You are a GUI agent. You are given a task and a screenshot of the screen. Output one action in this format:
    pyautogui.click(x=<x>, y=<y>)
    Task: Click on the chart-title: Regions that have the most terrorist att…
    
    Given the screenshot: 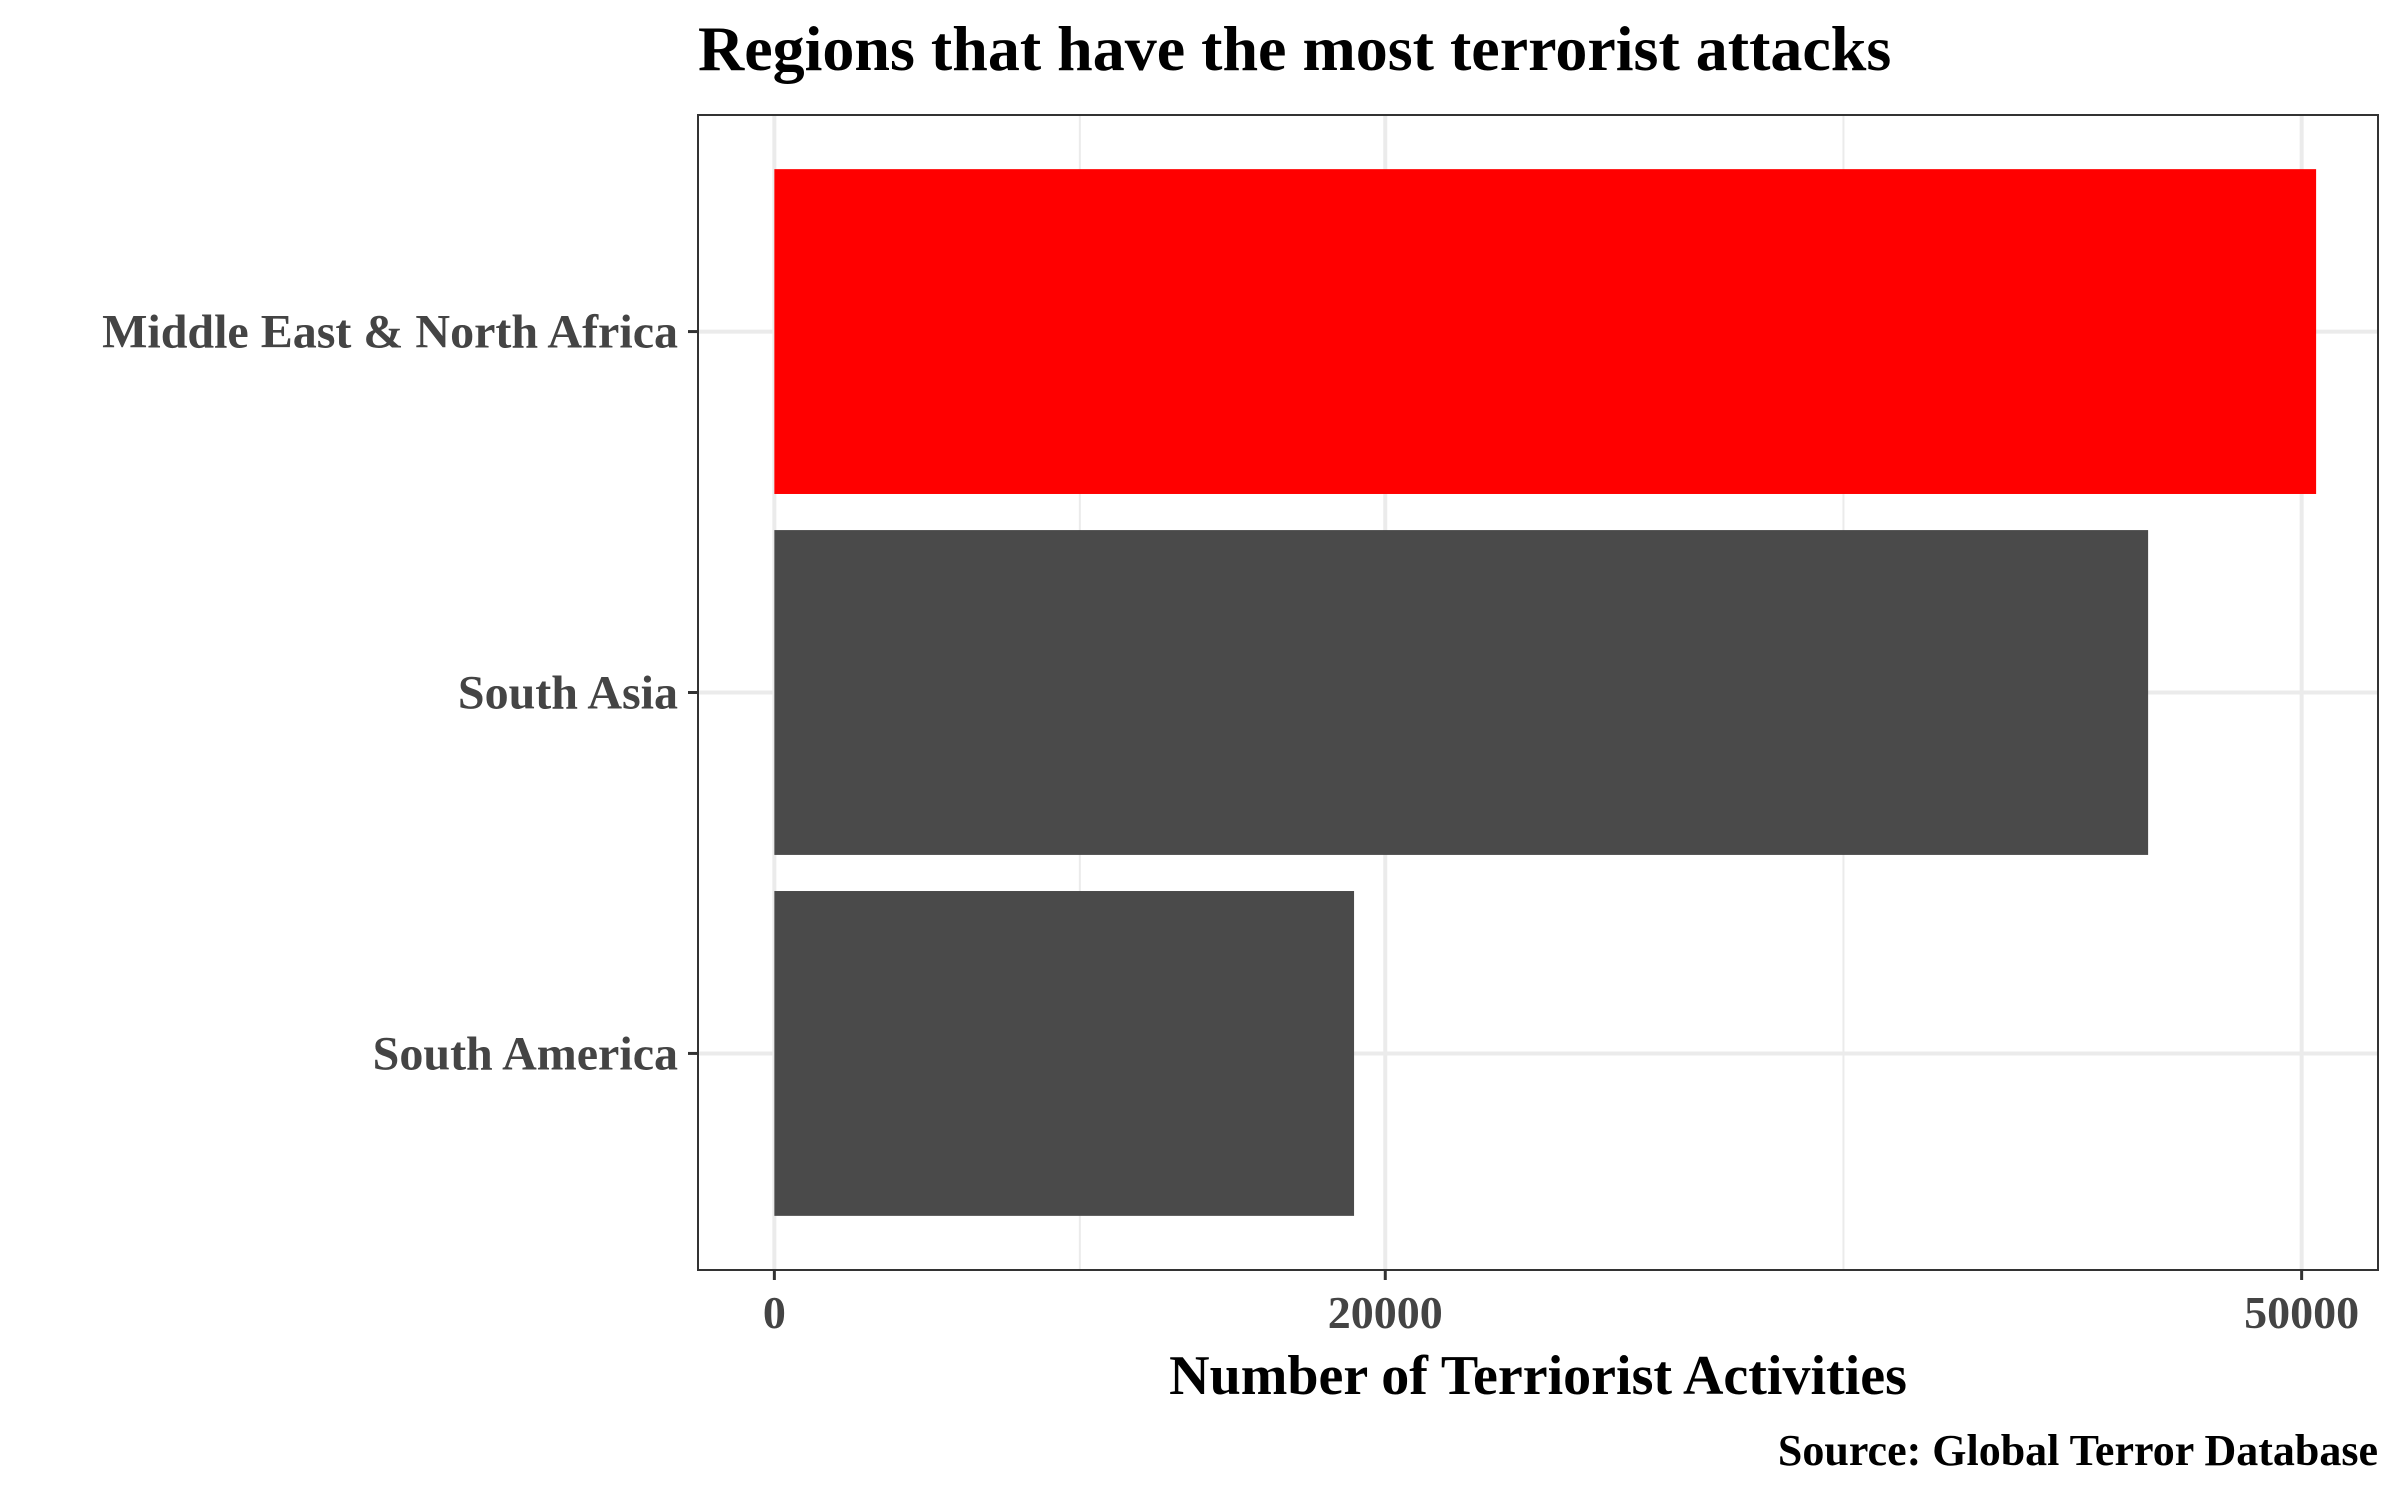 What is the action you would take?
    pyautogui.click(x=1294, y=48)
    